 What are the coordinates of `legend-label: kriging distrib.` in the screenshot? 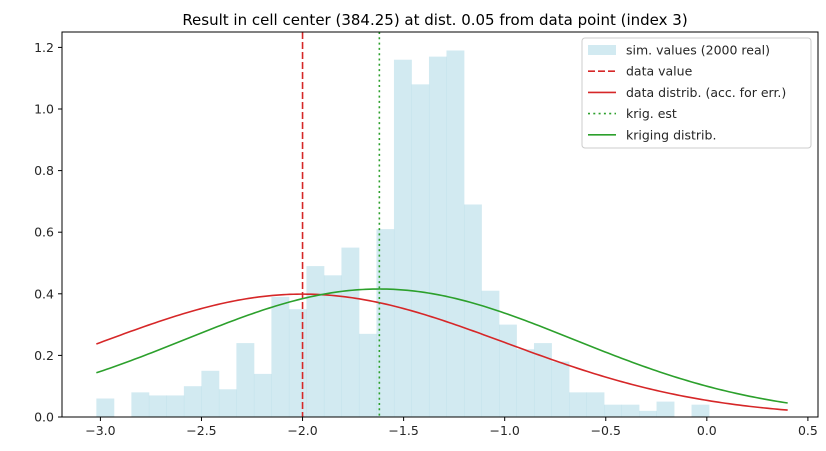 It's located at (671, 134).